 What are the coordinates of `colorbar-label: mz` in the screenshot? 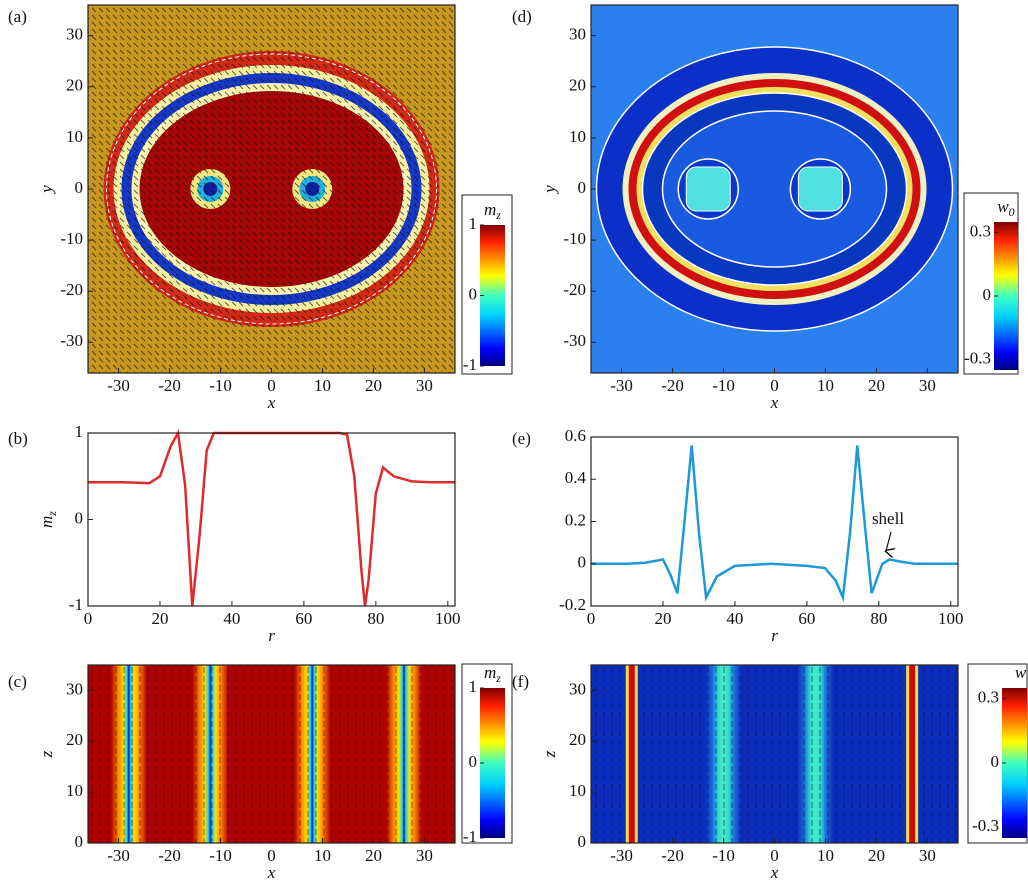 It's located at (492, 211).